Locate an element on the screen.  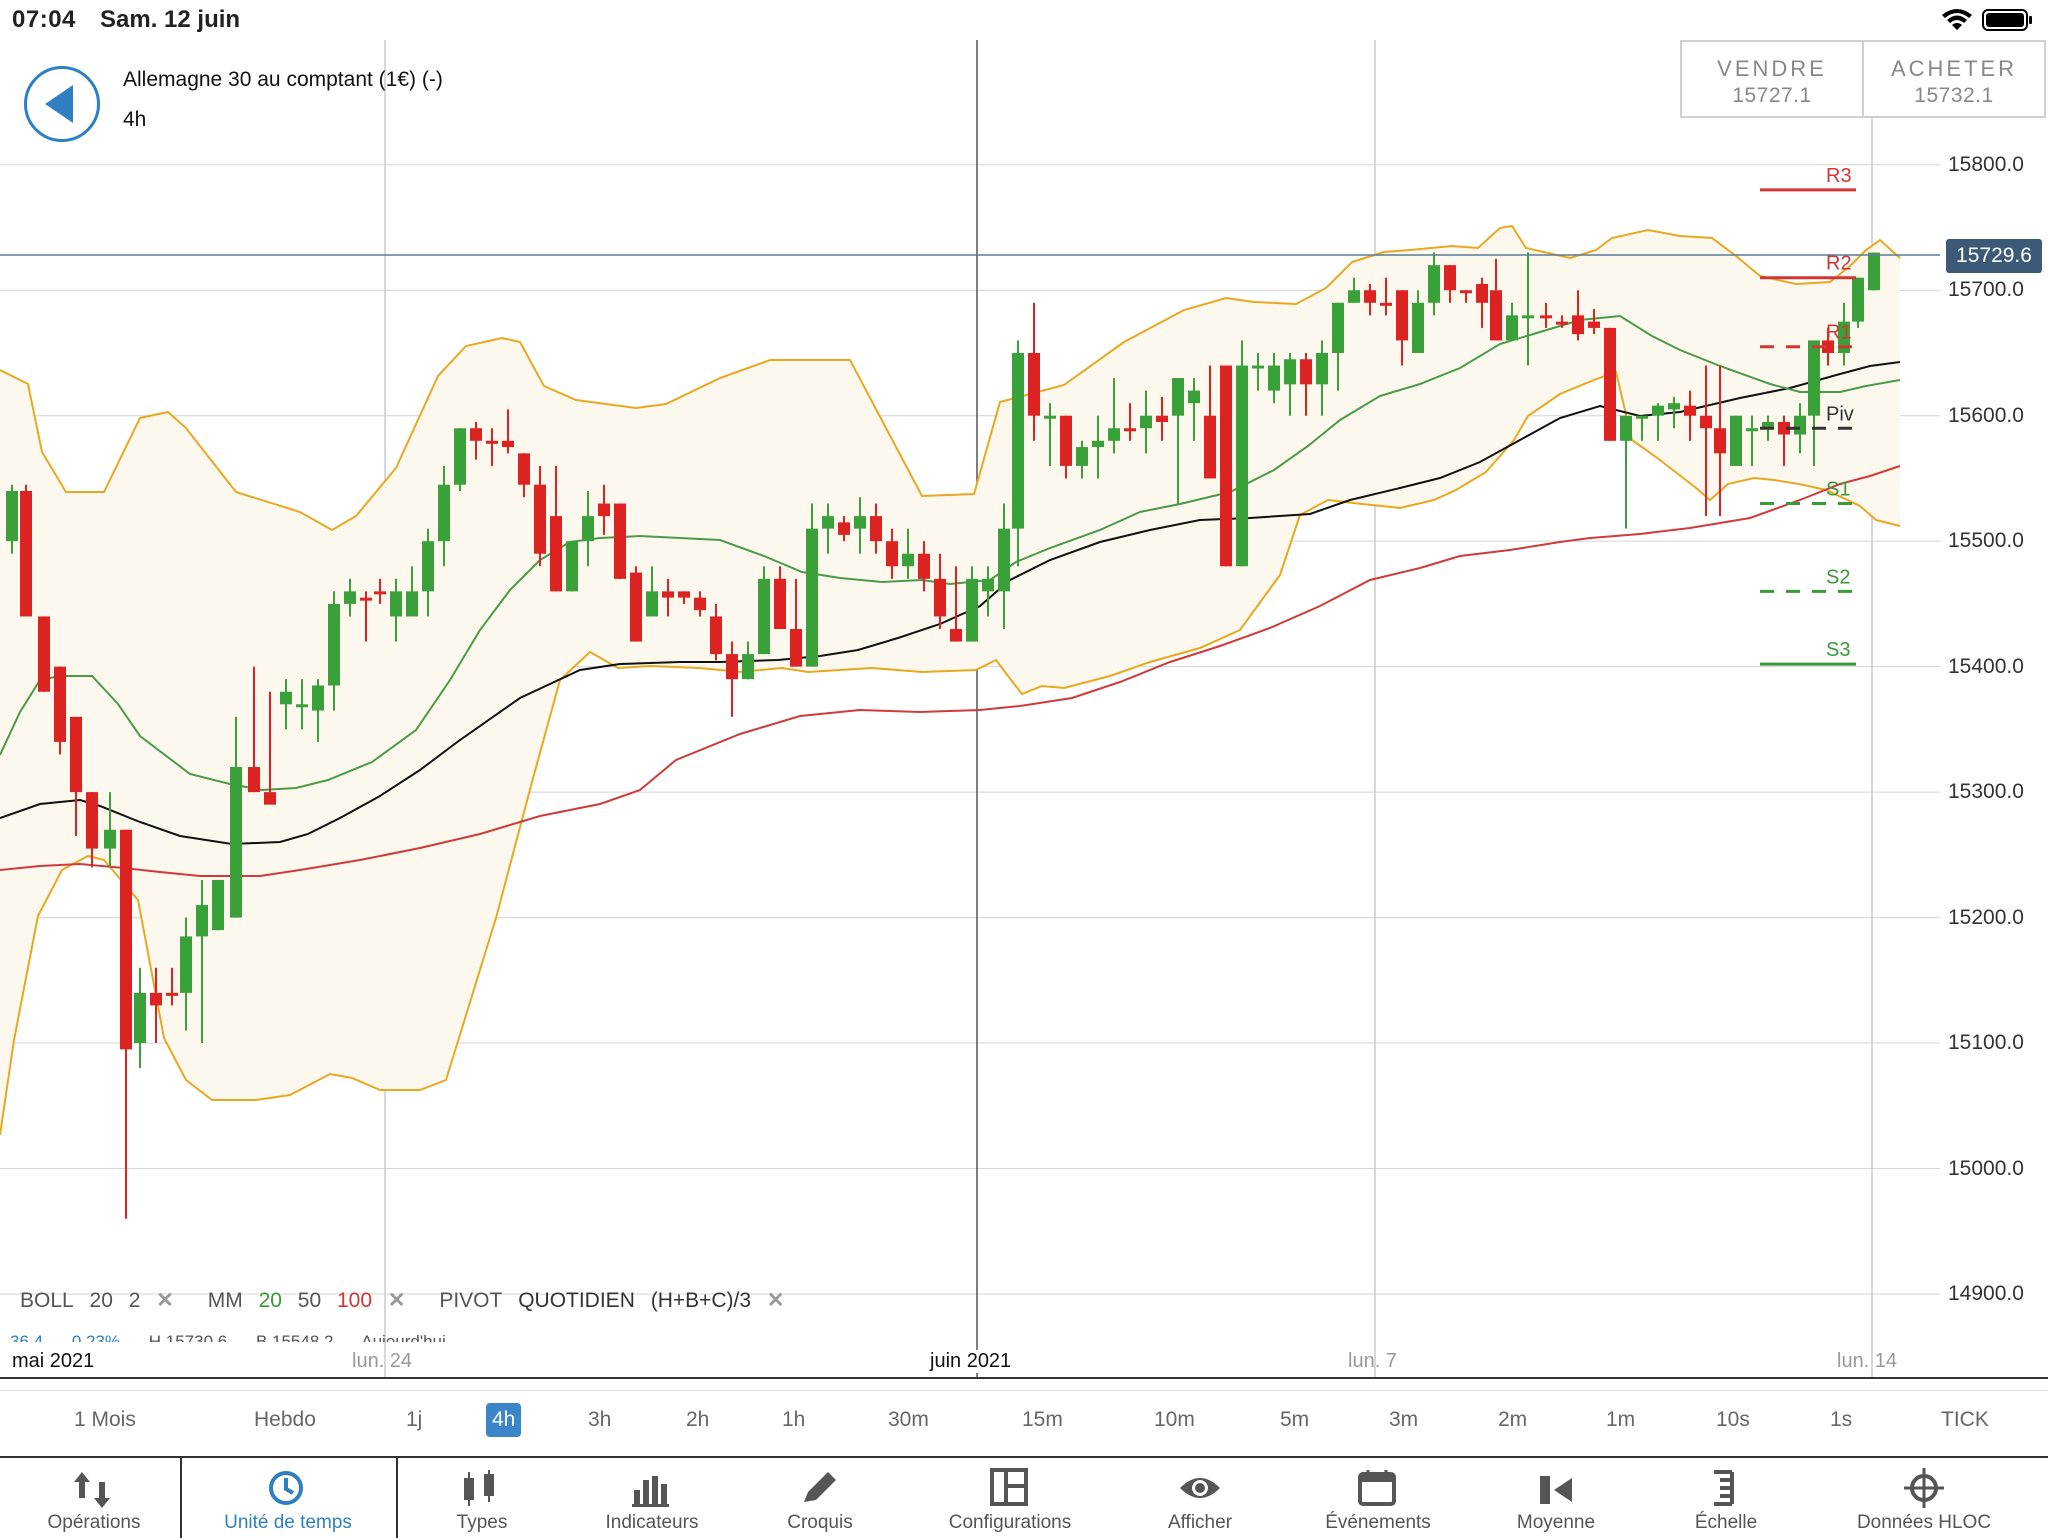
toolbar-croquis: Croquis is located at coordinates (820, 1498).